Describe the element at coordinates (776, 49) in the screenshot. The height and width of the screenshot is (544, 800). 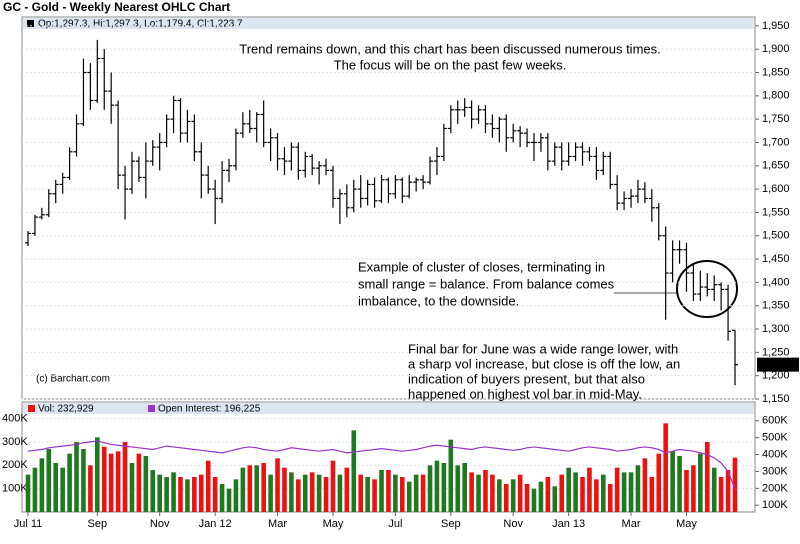
I see `y-tick-label: 1,900` at that location.